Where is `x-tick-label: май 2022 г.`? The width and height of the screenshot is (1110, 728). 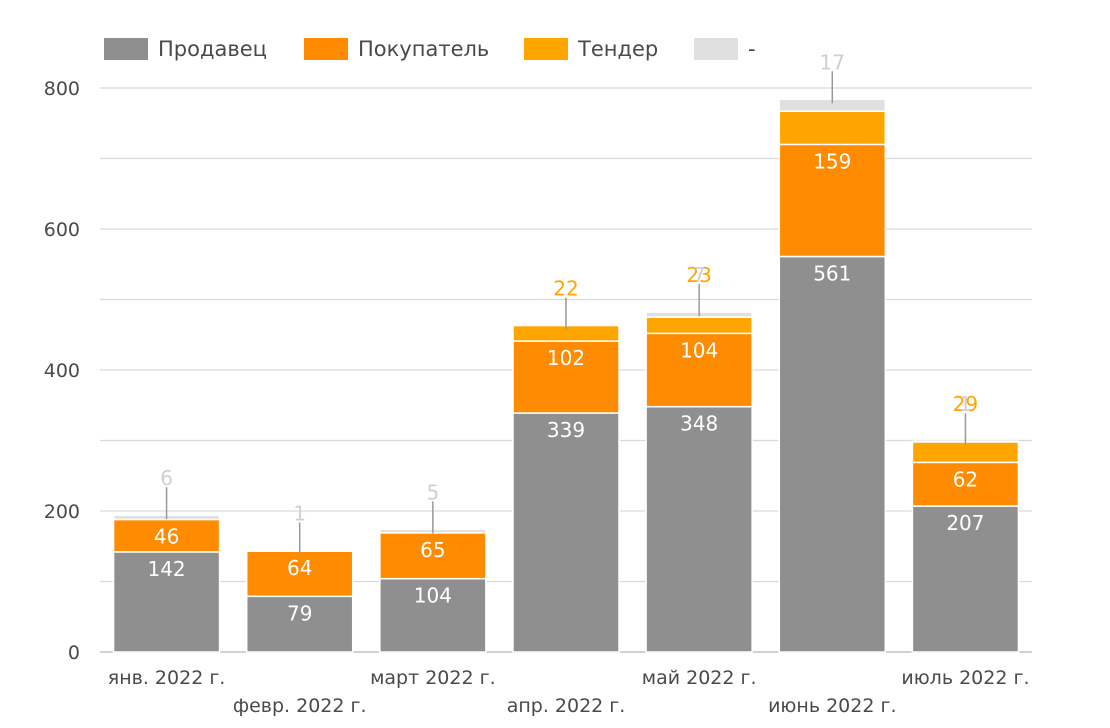
x-tick-label: май 2022 г. is located at coordinates (699, 678).